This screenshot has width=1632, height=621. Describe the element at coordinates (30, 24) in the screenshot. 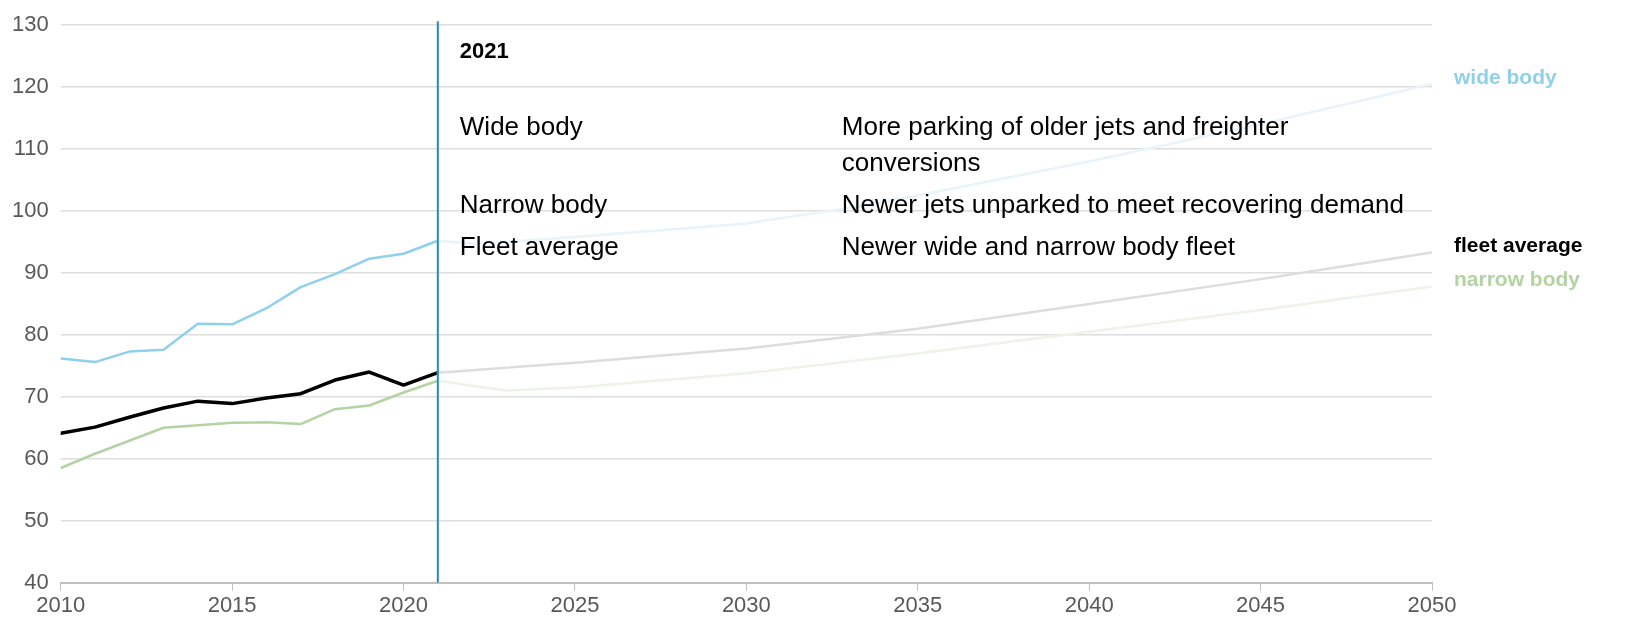

I see `y-tick-label: 130` at that location.